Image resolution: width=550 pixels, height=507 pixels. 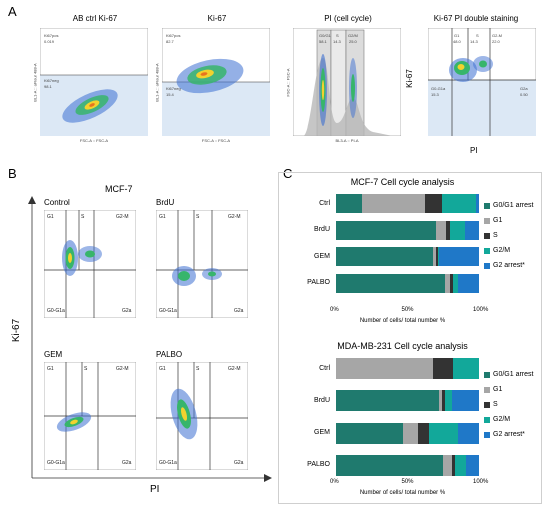 What do you see at coordinates (94, 140) in the screenshot?
I see `plot-a1-xlabel: FSC-A :: FSC-A` at bounding box center [94, 140].